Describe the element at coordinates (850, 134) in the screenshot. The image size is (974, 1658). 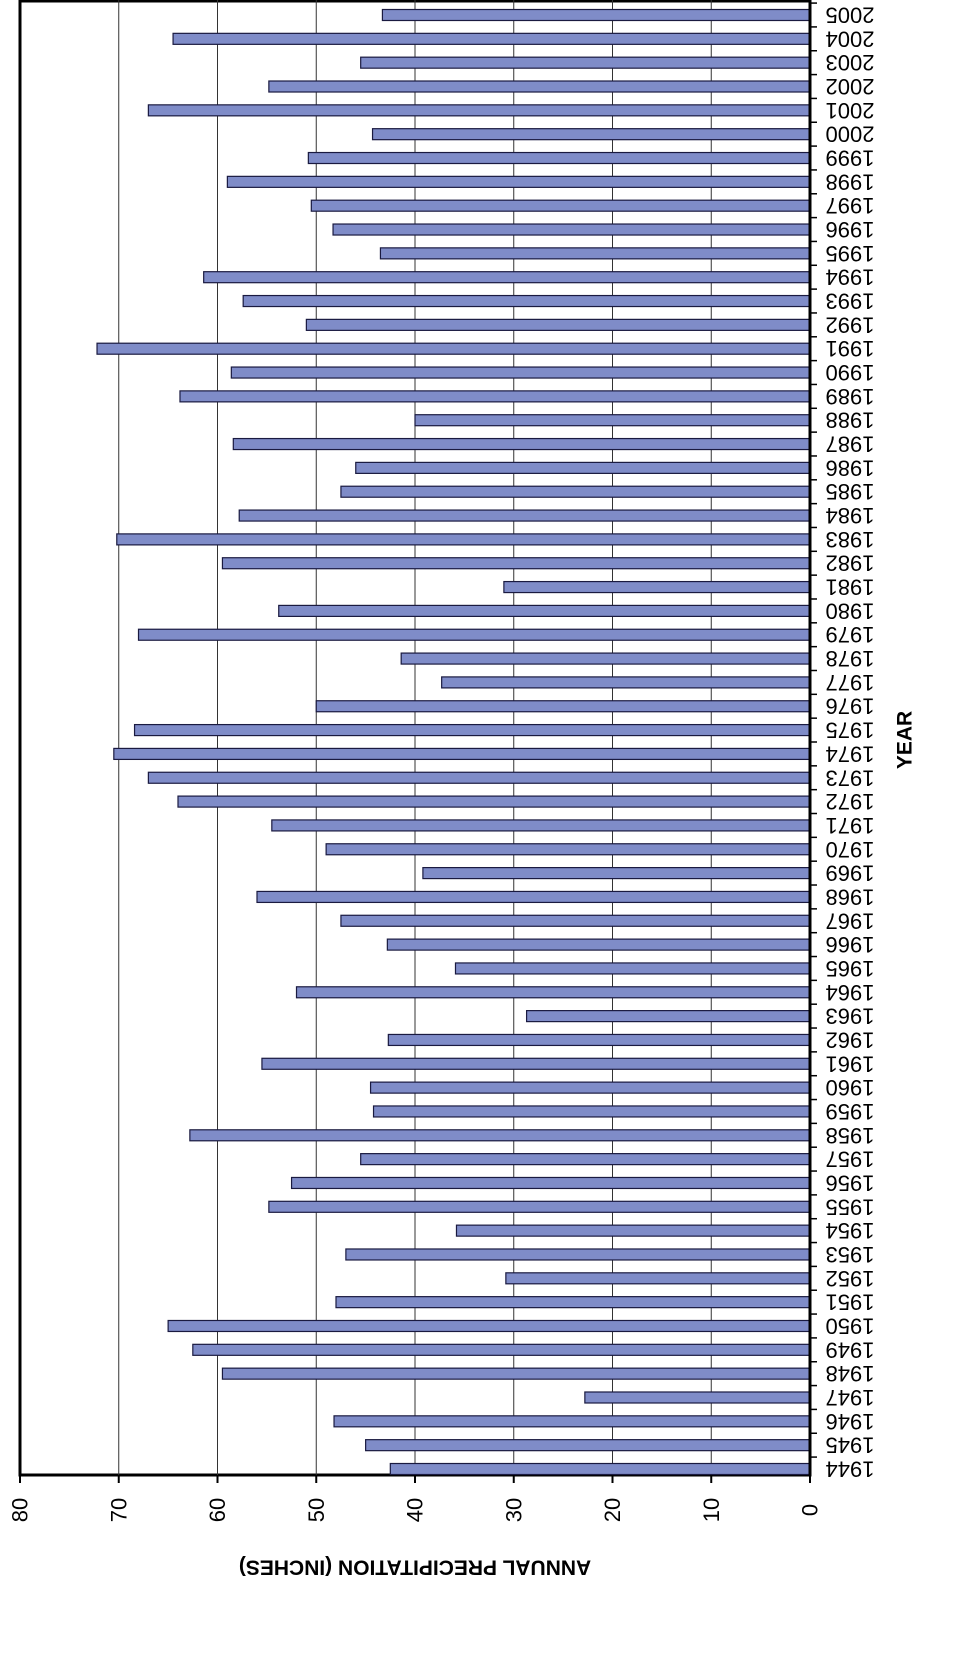
I see `year-tick-label: 2000` at that location.